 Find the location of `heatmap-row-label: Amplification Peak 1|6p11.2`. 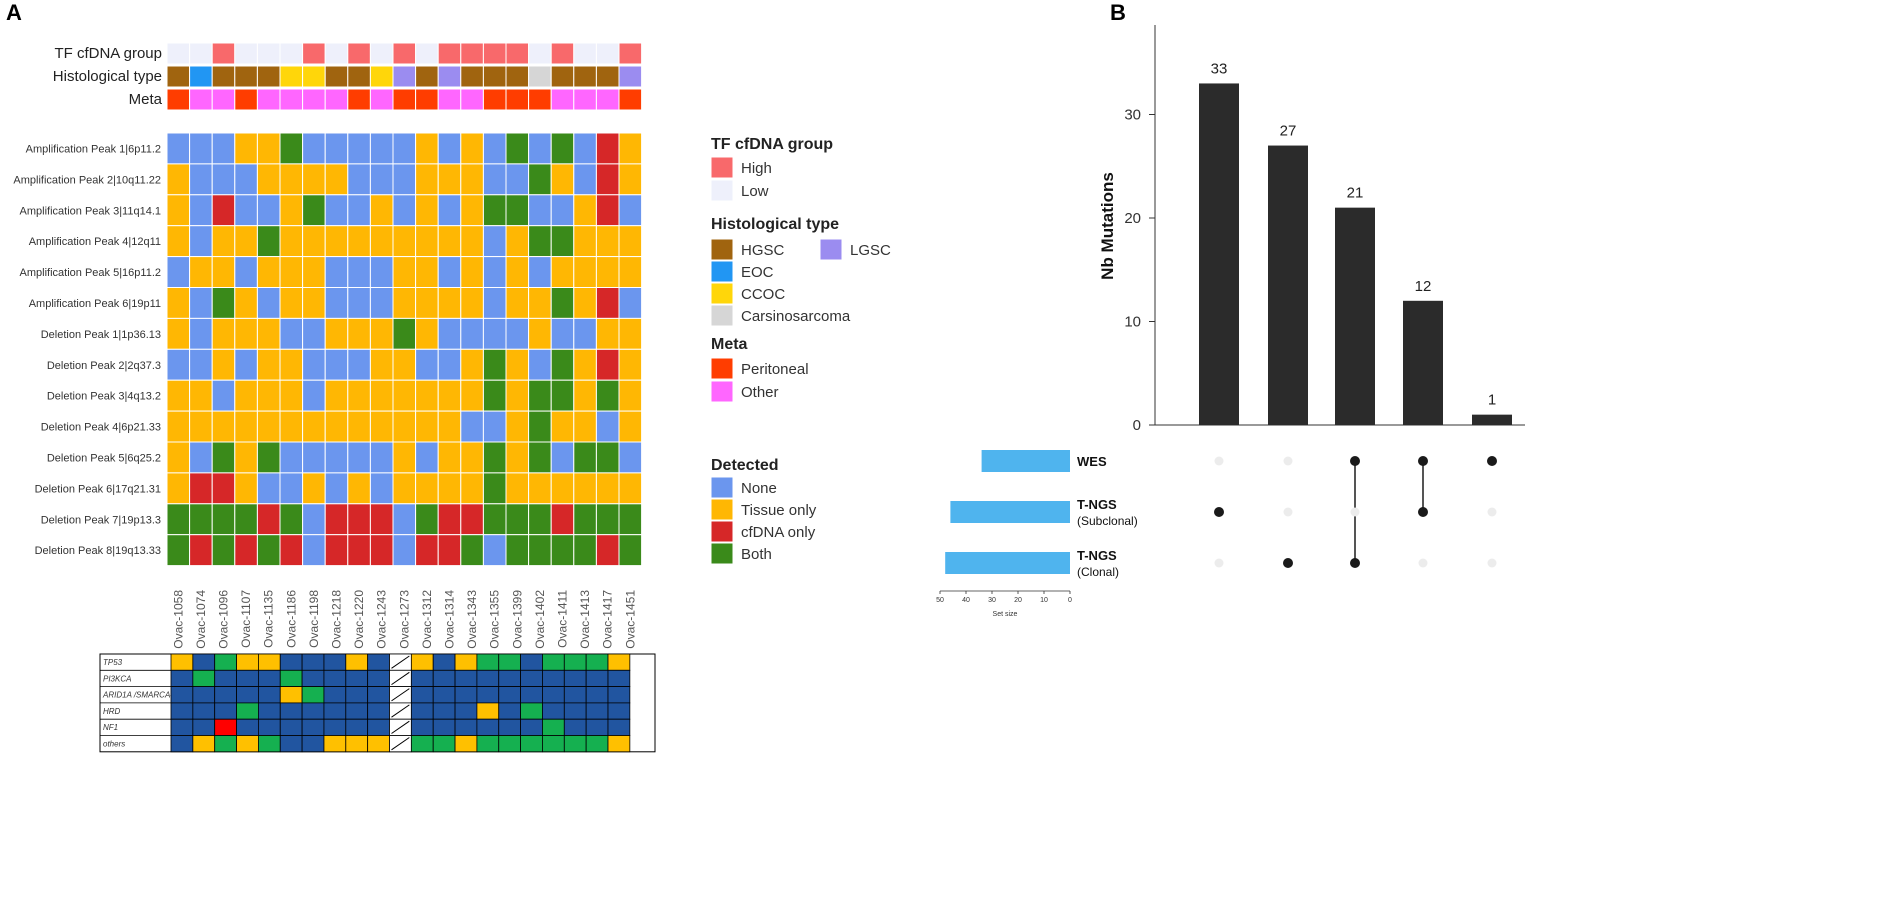

heatmap-row-label: Amplification Peak 1|6p11.2 is located at coordinates (93, 149).